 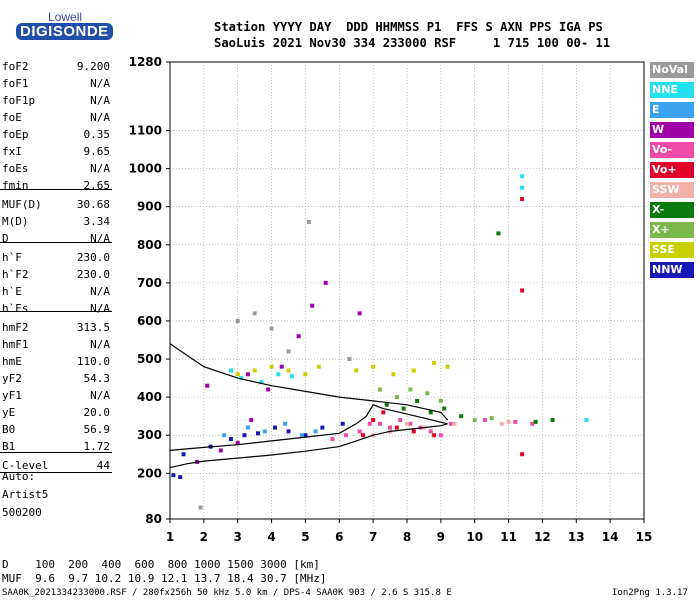 I want to click on legend-item-vo-: Vo-, so click(x=672, y=150).